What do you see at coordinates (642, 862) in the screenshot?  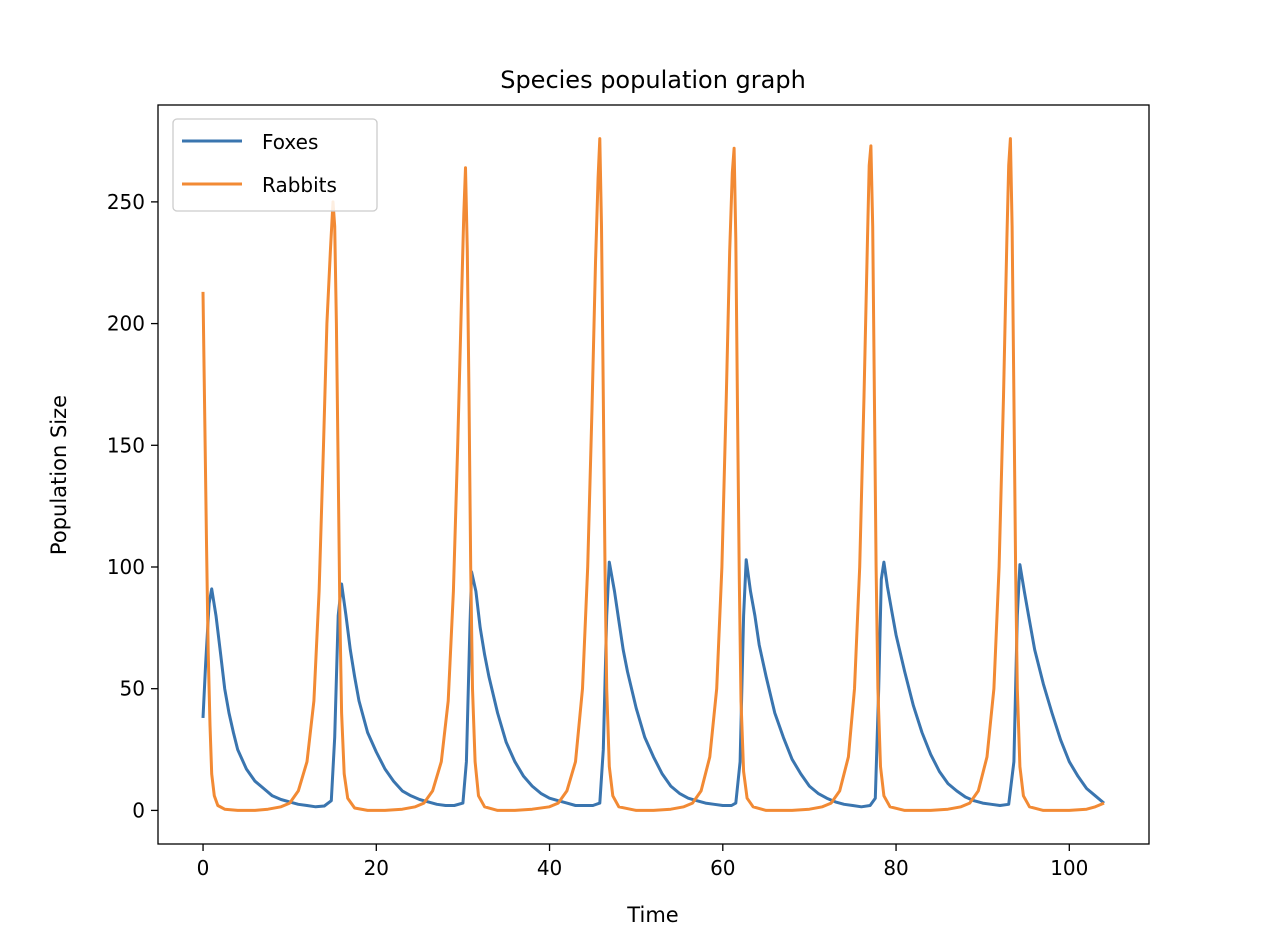 I see `x-axis: 0 20 40 60 80 100` at bounding box center [642, 862].